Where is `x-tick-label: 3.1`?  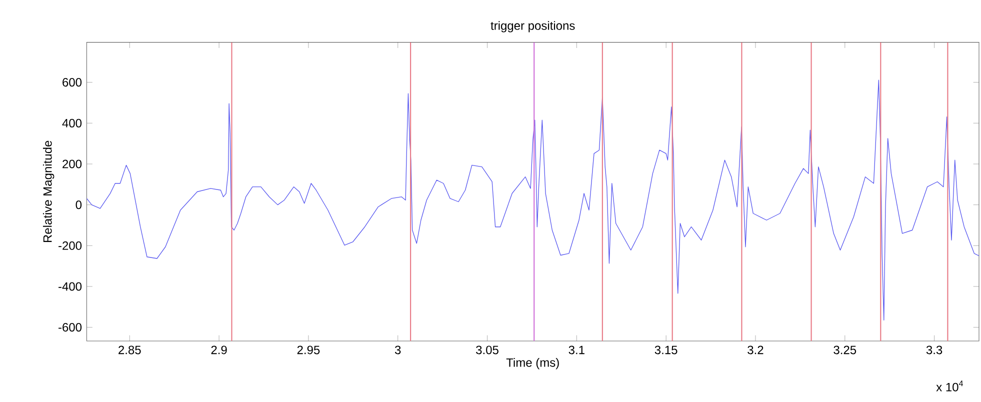 x-tick-label: 3.1 is located at coordinates (576, 350).